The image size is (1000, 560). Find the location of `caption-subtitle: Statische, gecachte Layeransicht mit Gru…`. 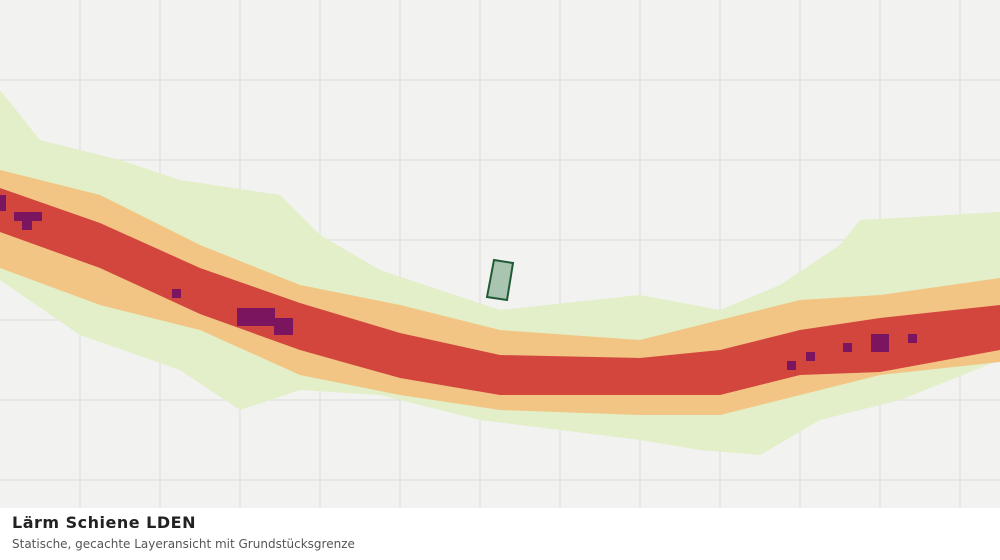

caption-subtitle: Statische, gecachte Layeransicht mit Gru… is located at coordinates (183, 544).